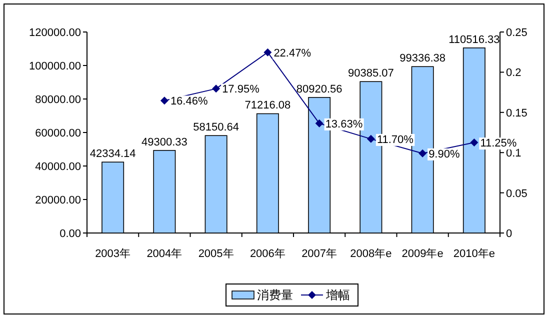 Image resolution: width=550 pixels, height=322 pixels. What do you see at coordinates (319, 89) in the screenshot?
I see `data-label: 80920.56` at bounding box center [319, 89].